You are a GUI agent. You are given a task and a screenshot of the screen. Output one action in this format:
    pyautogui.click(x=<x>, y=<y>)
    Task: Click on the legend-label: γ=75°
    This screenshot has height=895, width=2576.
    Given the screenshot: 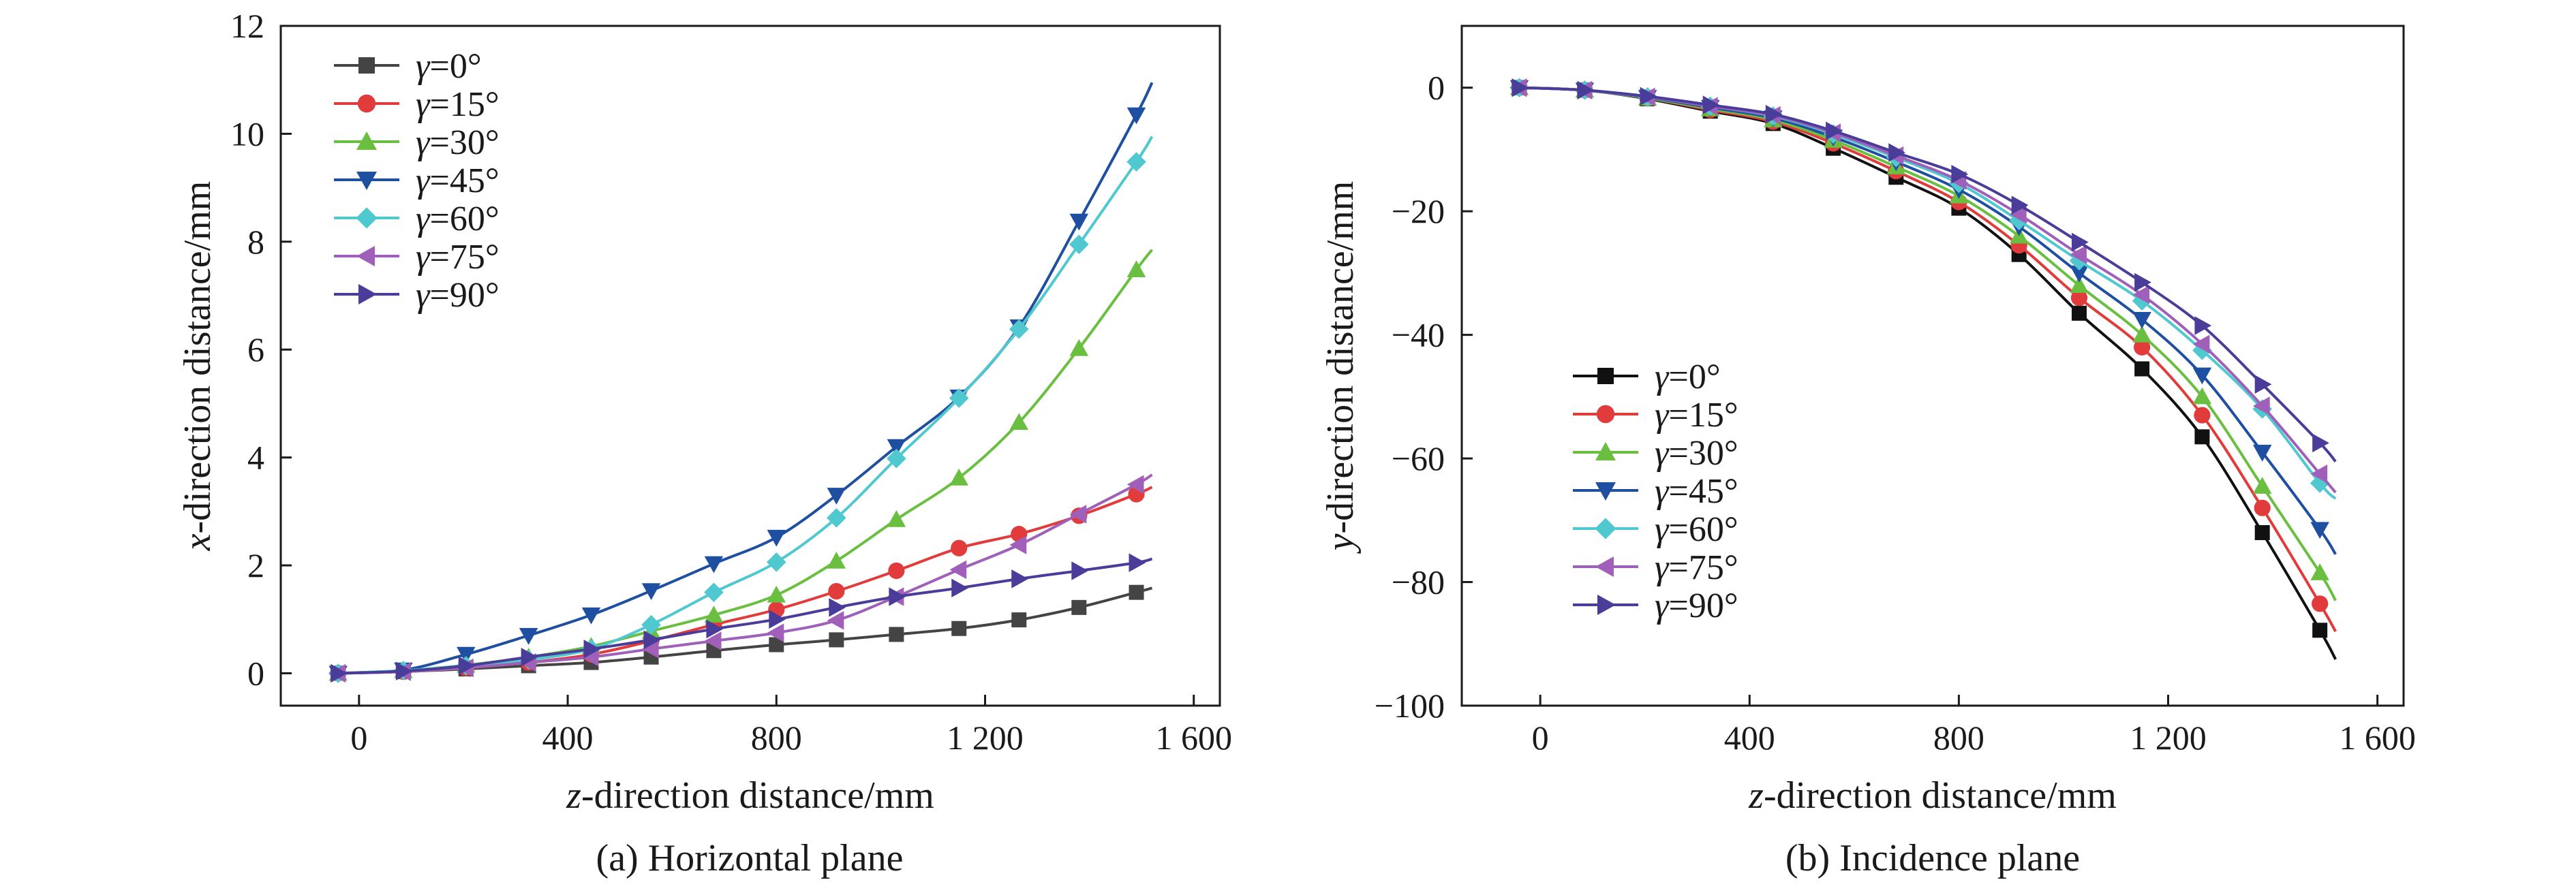 What is the action you would take?
    pyautogui.click(x=458, y=257)
    